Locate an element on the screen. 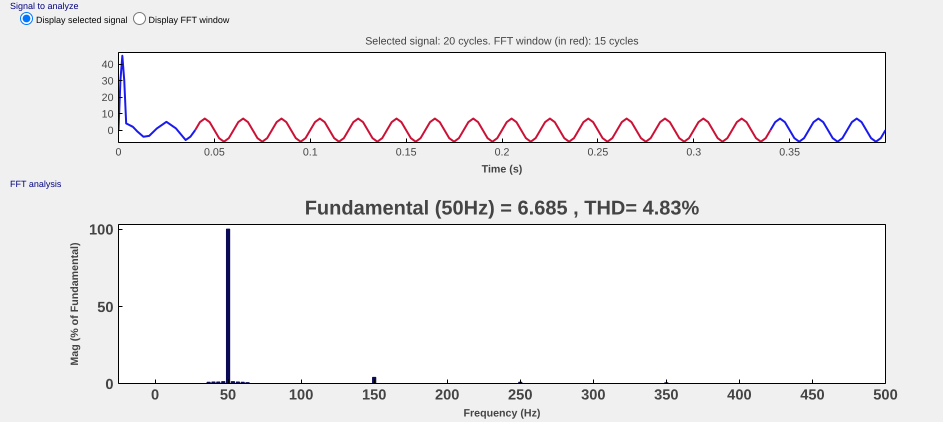 Image resolution: width=943 pixels, height=428 pixels. x-tick-label: 100 is located at coordinates (301, 396).